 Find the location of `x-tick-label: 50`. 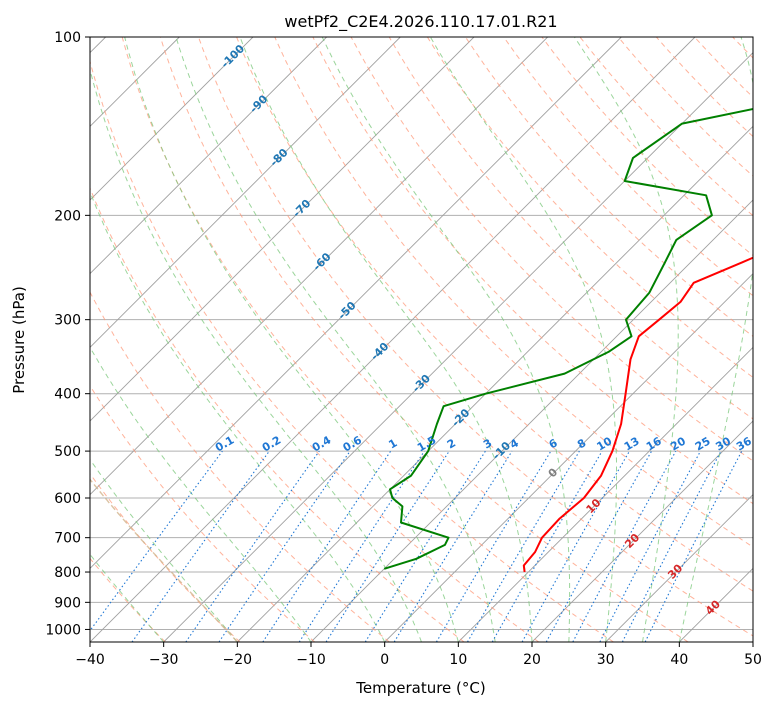

x-tick-label: 50 is located at coordinates (753, 660).